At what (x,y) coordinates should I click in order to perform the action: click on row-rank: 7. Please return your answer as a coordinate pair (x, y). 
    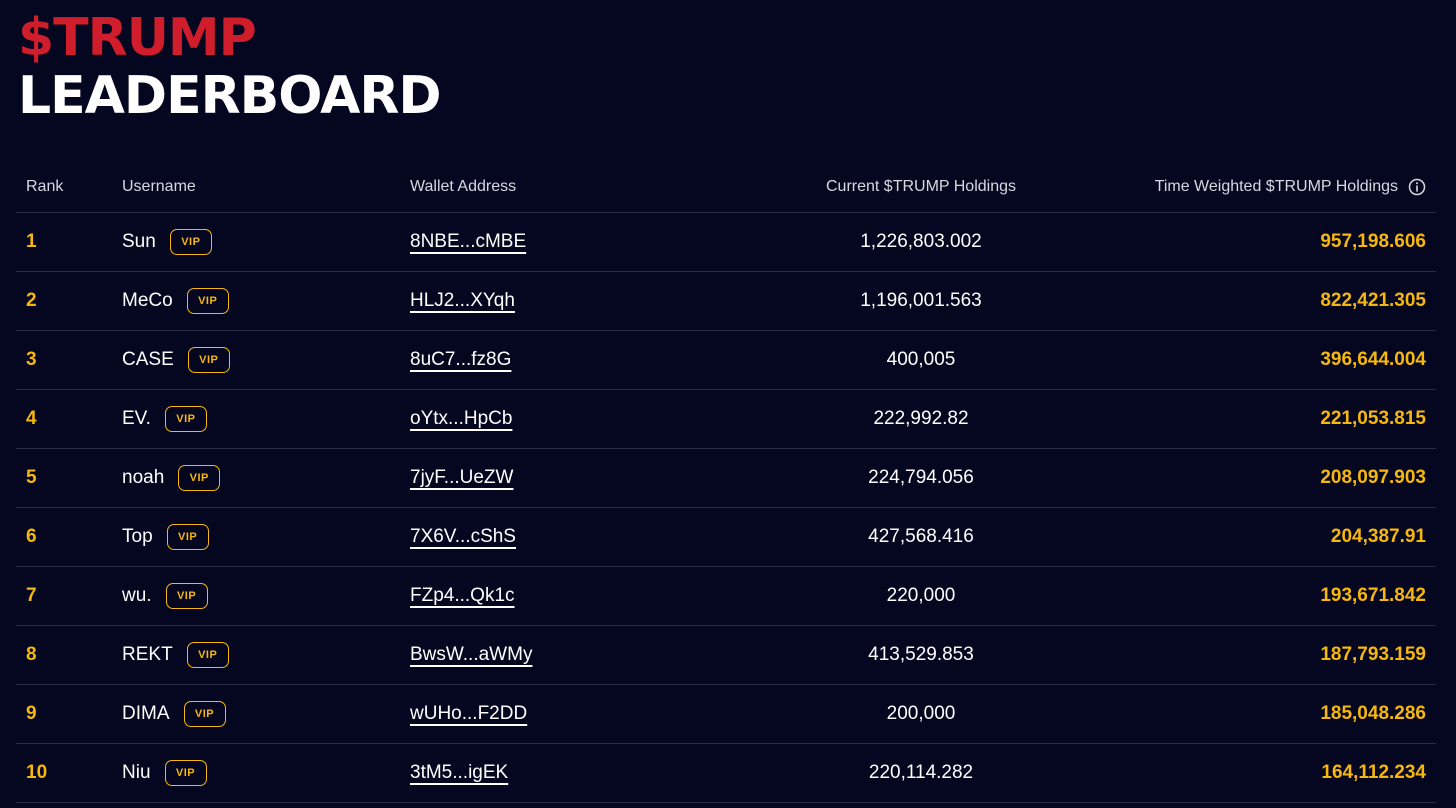
    Looking at the image, I should click on (31, 596).